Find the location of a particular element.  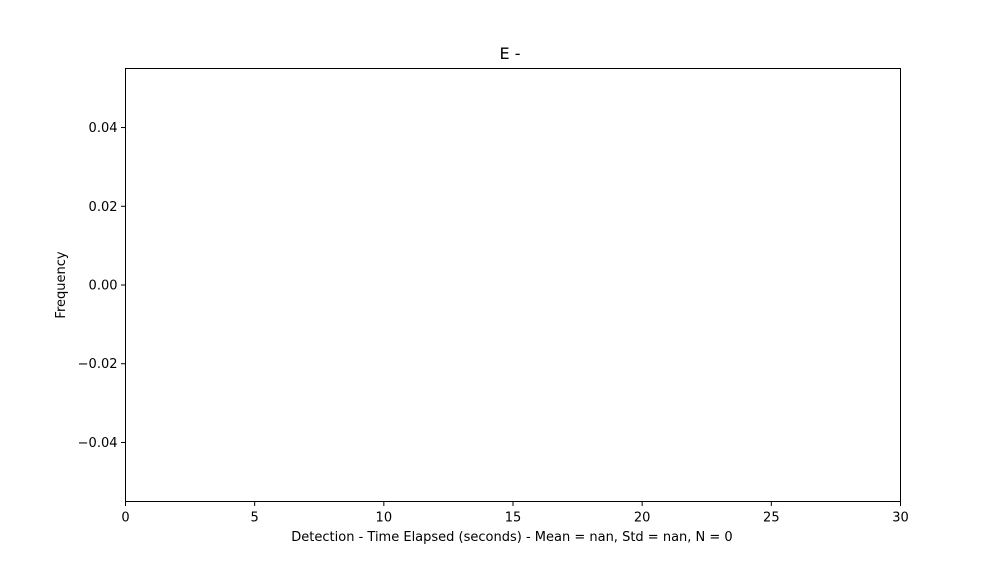

x-tick-label: 5 is located at coordinates (255, 518).